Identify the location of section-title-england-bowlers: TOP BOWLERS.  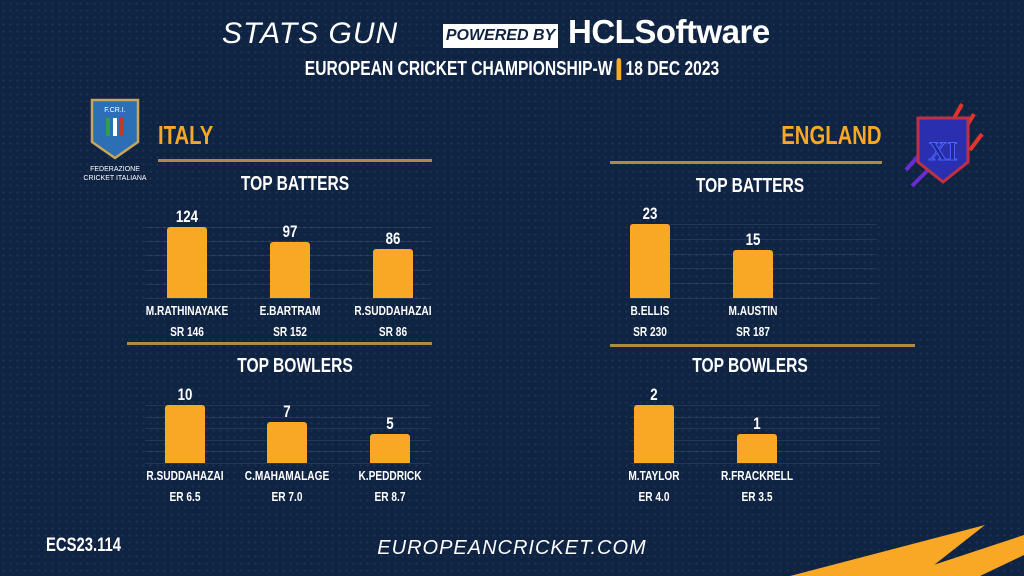
(750, 366).